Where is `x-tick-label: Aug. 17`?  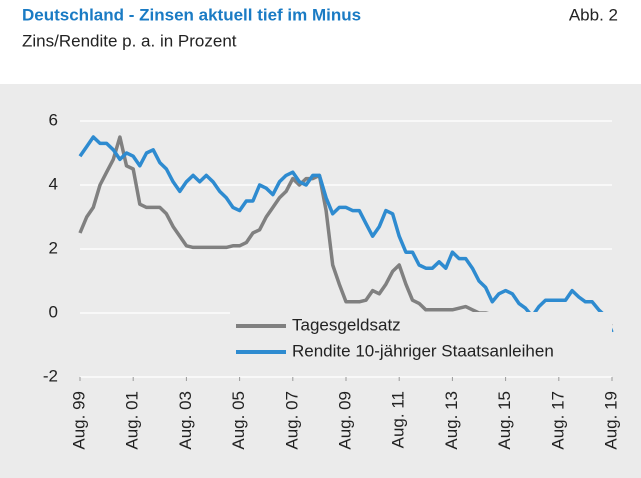 x-tick-label: Aug. 17 is located at coordinates (557, 420).